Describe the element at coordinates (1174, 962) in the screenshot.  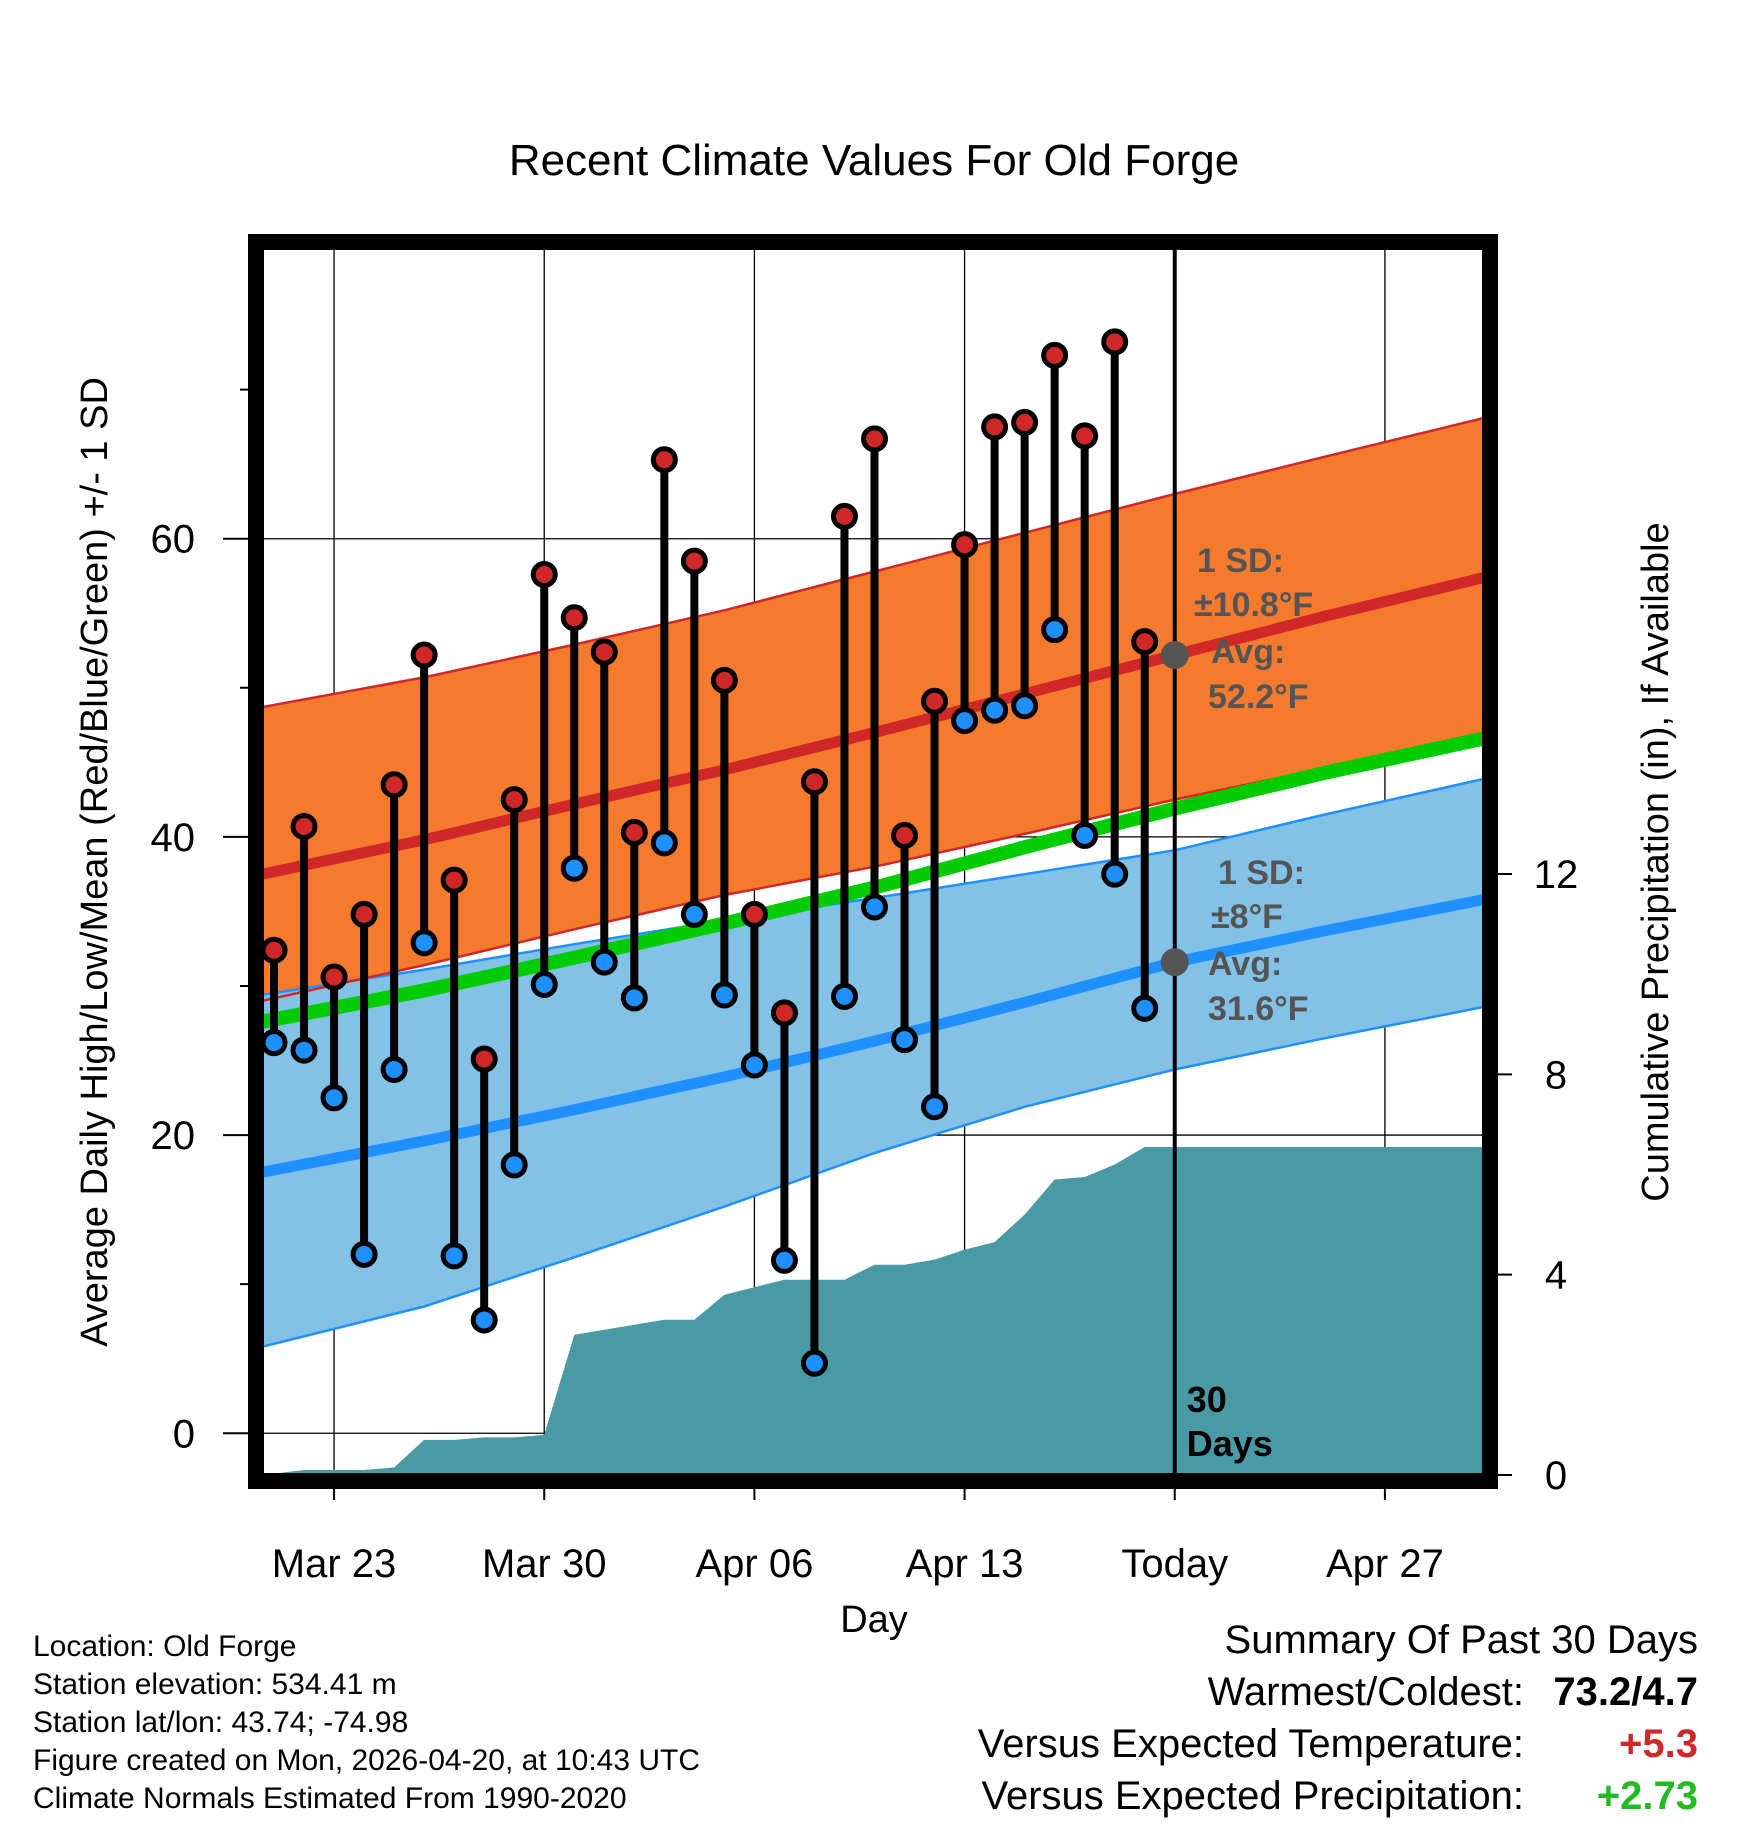
I see `low-avg-marker` at that location.